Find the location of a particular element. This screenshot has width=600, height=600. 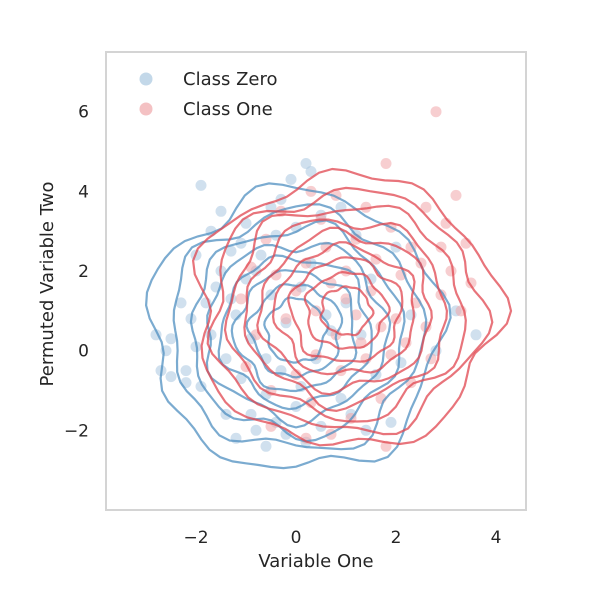

x-tick-label-1: 0 is located at coordinates (296, 538).